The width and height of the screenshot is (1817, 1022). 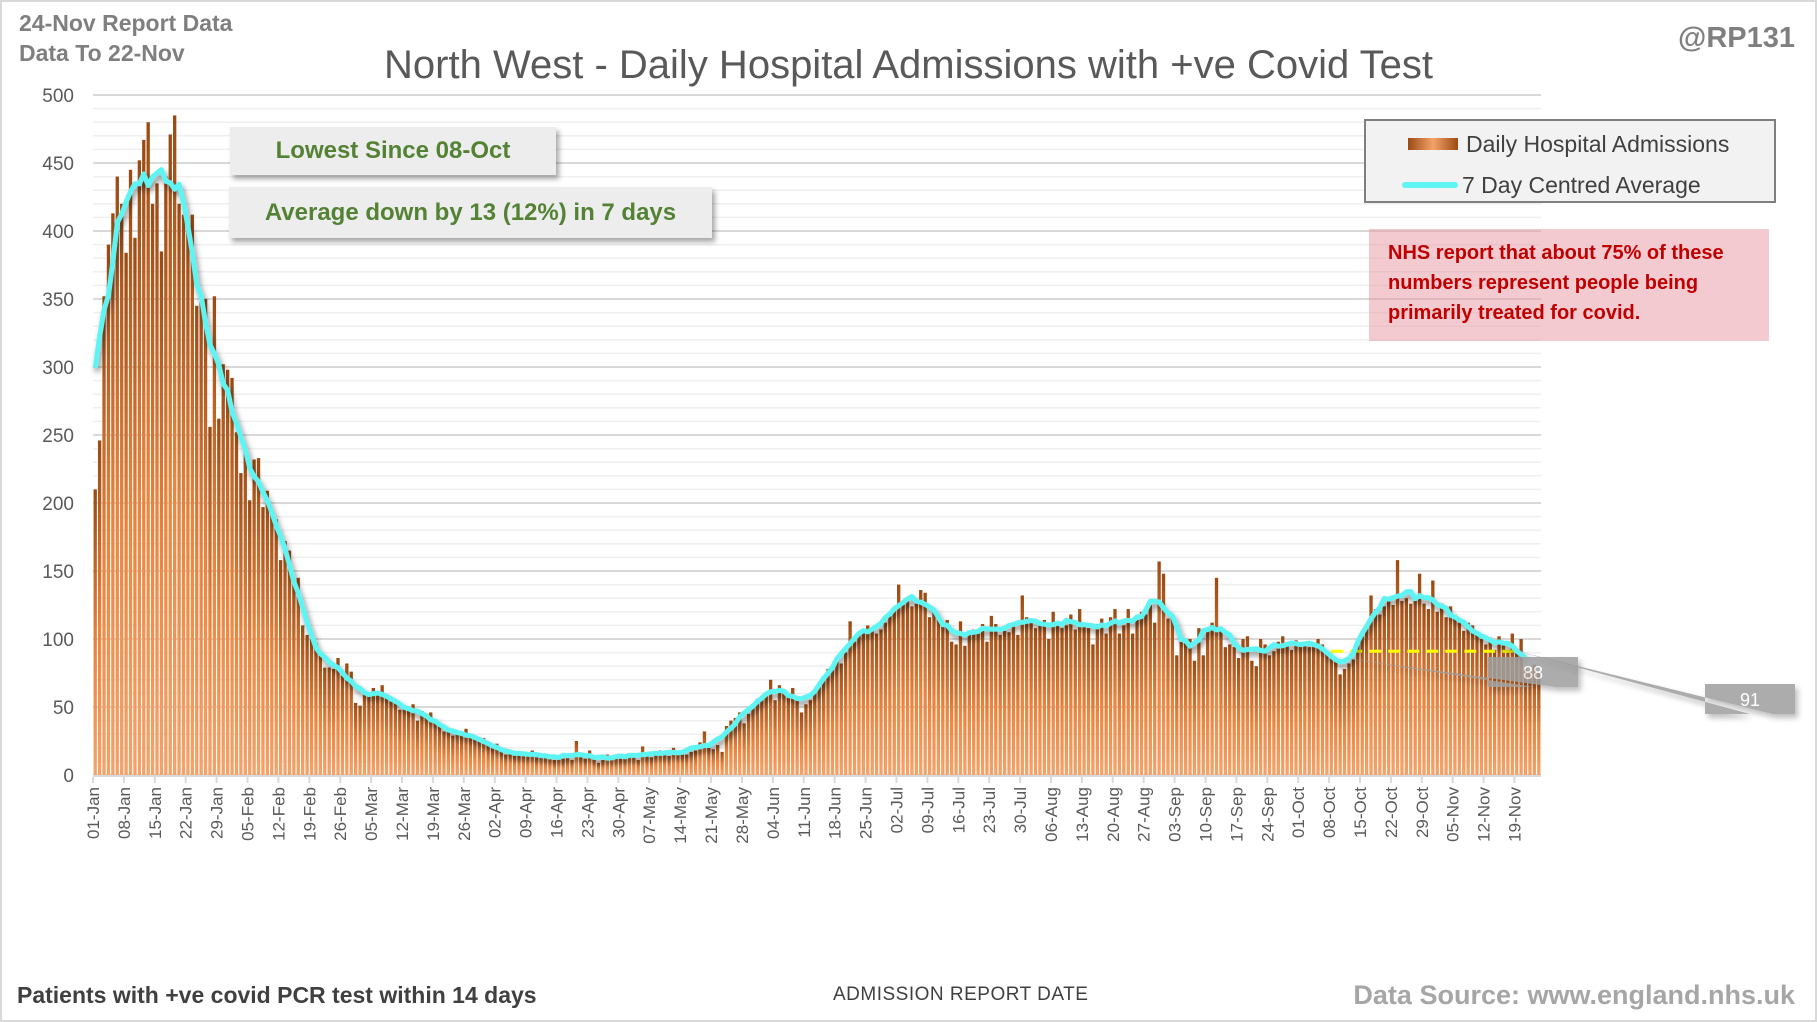 I want to click on x-tick-label: 14-May, so click(x=680, y=815).